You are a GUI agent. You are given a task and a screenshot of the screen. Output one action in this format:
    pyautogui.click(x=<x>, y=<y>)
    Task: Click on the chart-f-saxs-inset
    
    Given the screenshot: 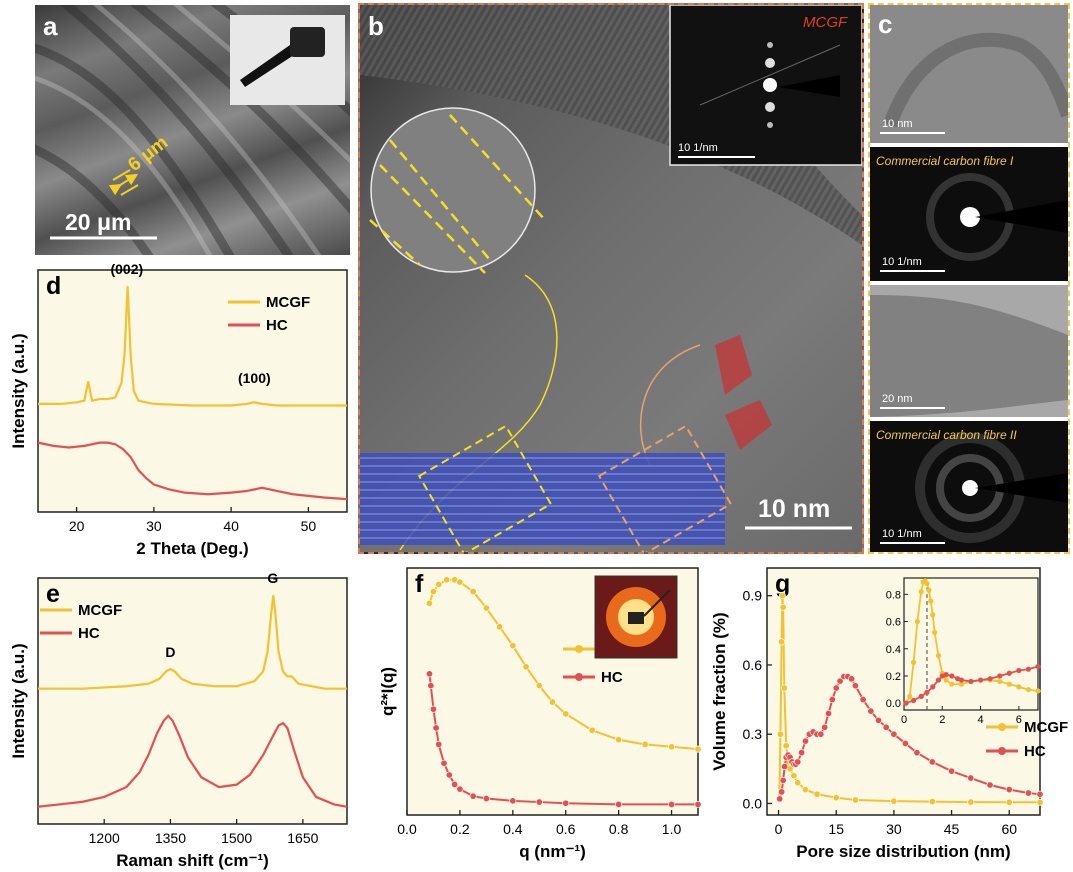 What is the action you would take?
    pyautogui.click(x=636, y=617)
    